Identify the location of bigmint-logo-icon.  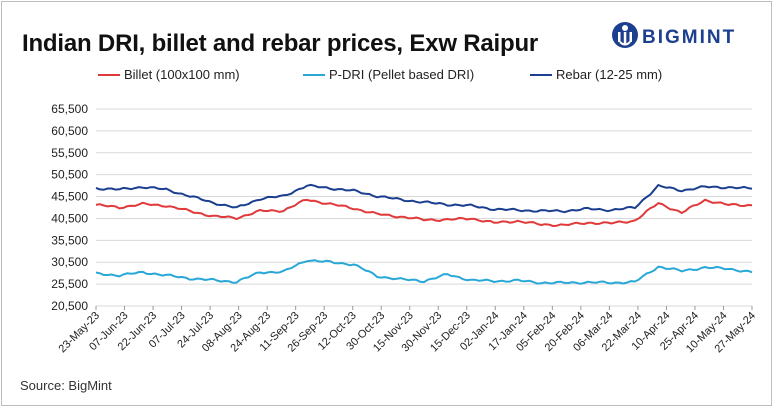
(625, 35).